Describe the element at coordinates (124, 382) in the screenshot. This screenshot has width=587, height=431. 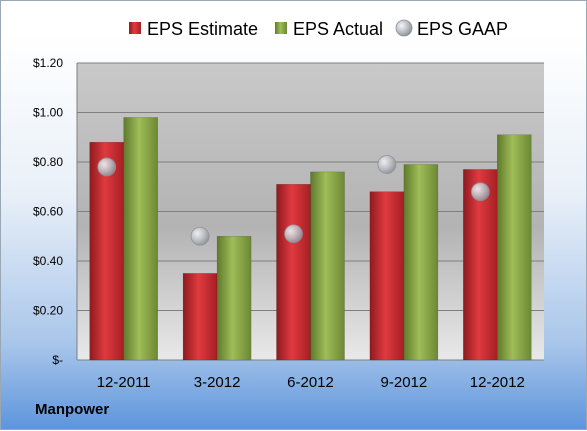
I see `x-tick-label: 12-2011` at that location.